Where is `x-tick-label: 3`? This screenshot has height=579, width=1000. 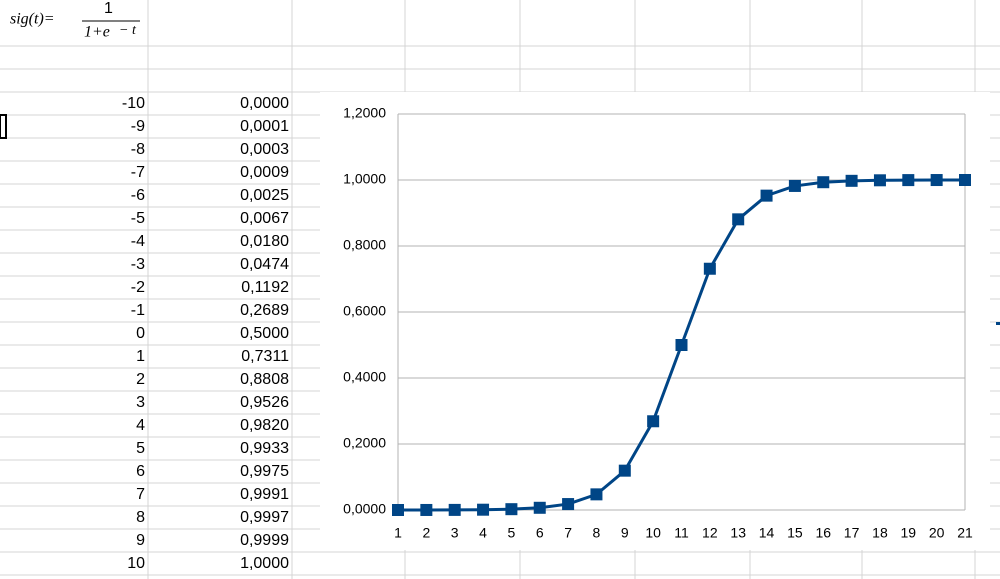 x-tick-label: 3 is located at coordinates (455, 533).